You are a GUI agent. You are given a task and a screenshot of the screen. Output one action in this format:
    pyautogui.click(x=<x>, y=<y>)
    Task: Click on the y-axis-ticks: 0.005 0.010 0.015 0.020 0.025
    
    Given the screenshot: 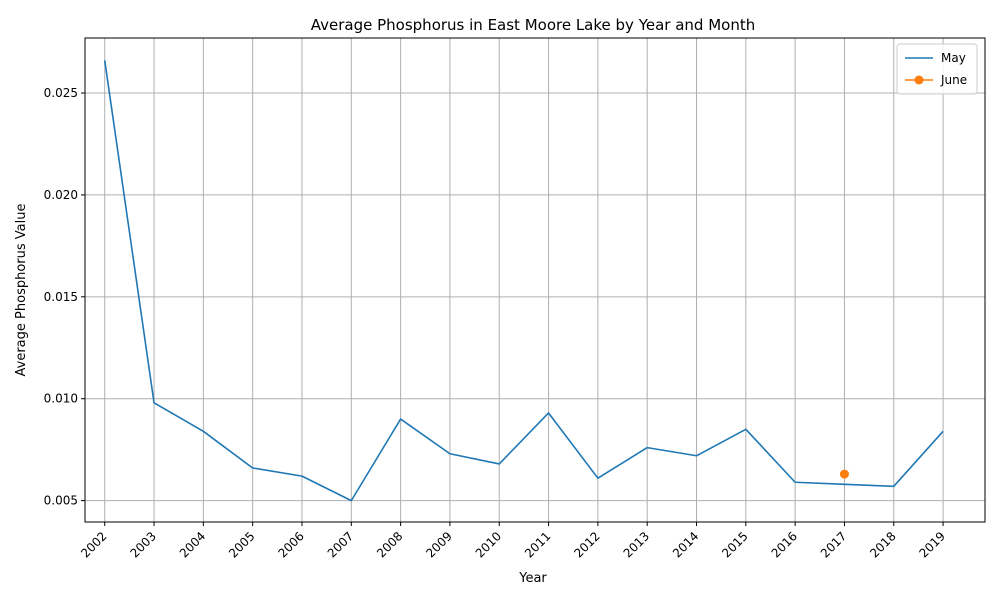 What is the action you would take?
    pyautogui.click(x=64, y=297)
    